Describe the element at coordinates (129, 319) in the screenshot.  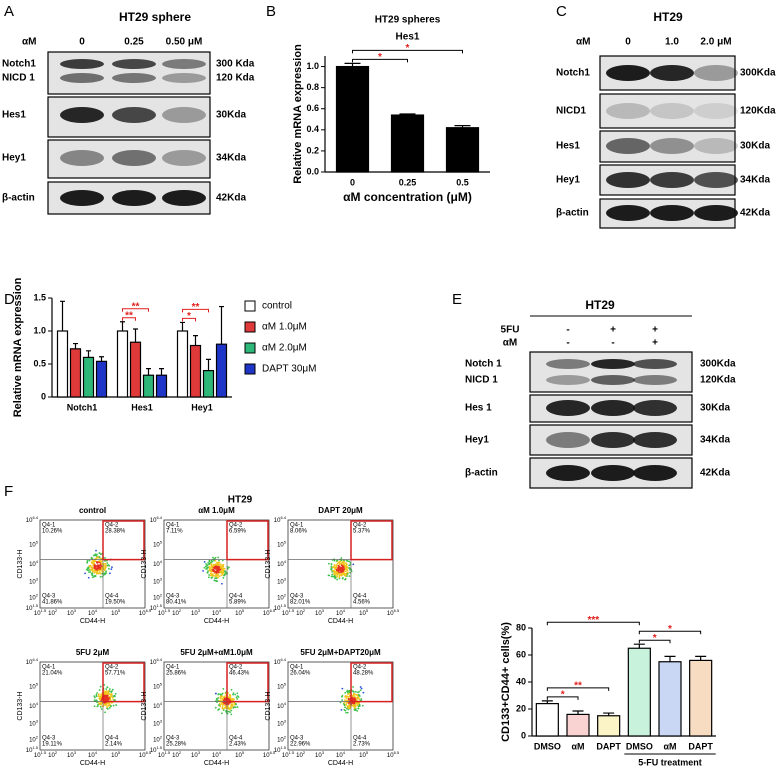
I see `significance-bracket` at that location.